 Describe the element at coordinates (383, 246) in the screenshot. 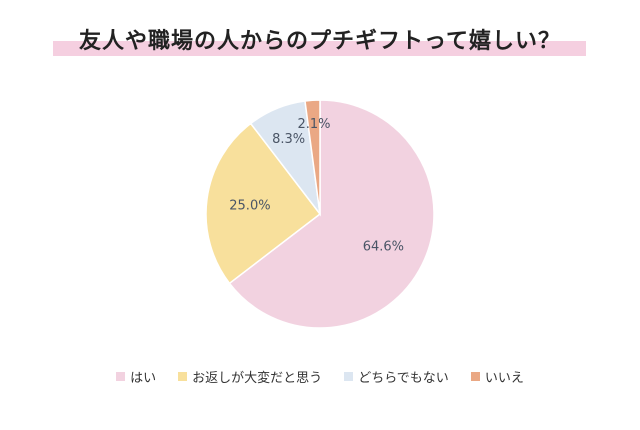

I see `data-label-hai: 64.6%` at that location.